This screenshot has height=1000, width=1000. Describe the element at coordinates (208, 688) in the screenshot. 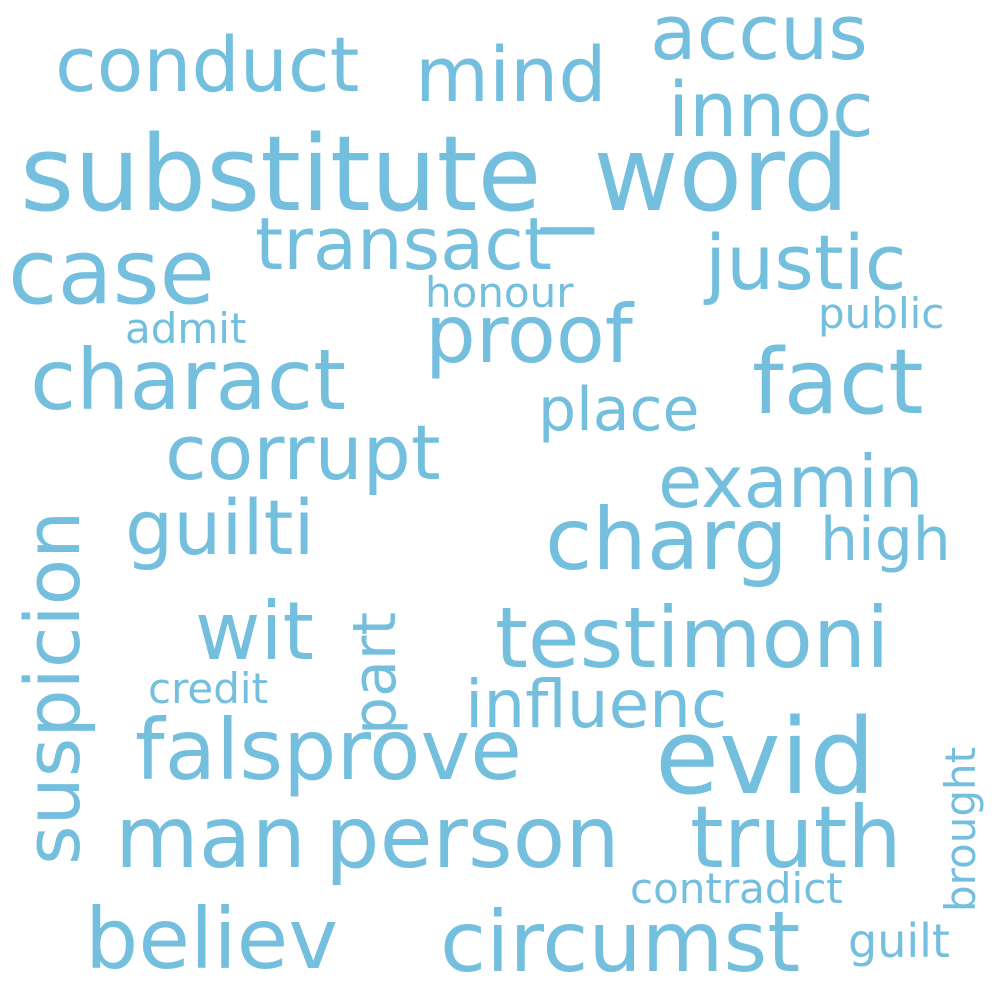

I see `word-credit: credit` at that location.